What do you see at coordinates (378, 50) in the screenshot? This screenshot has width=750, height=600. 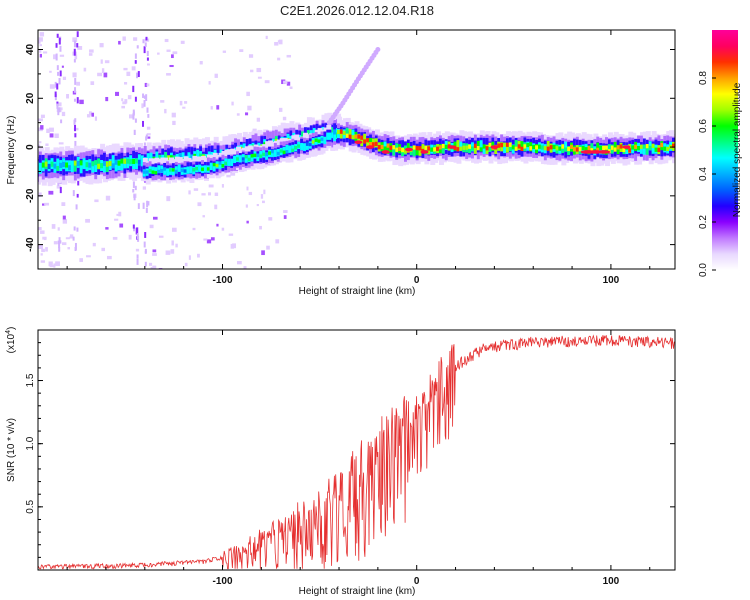 I see `spectral-upper-branch` at bounding box center [378, 50].